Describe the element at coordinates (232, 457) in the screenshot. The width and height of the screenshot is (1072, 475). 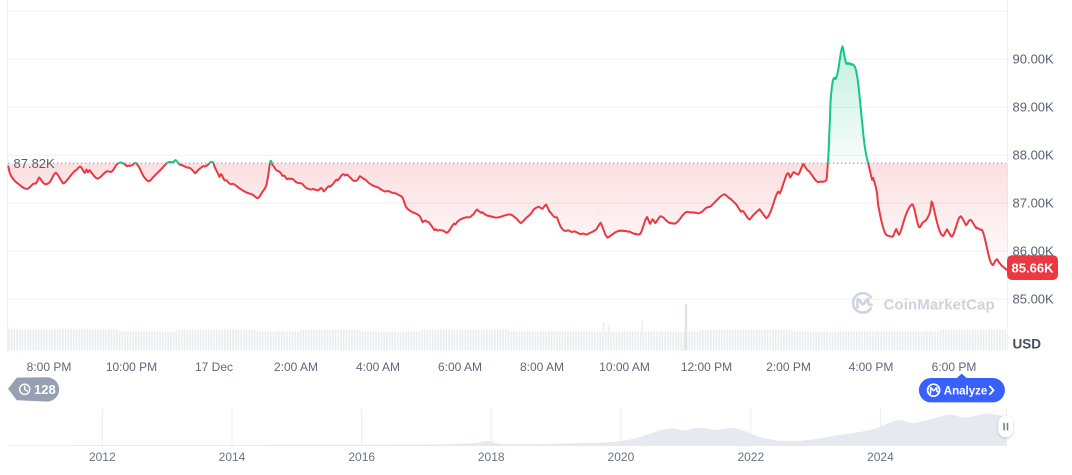
I see `svg-text: 2014` at that location.